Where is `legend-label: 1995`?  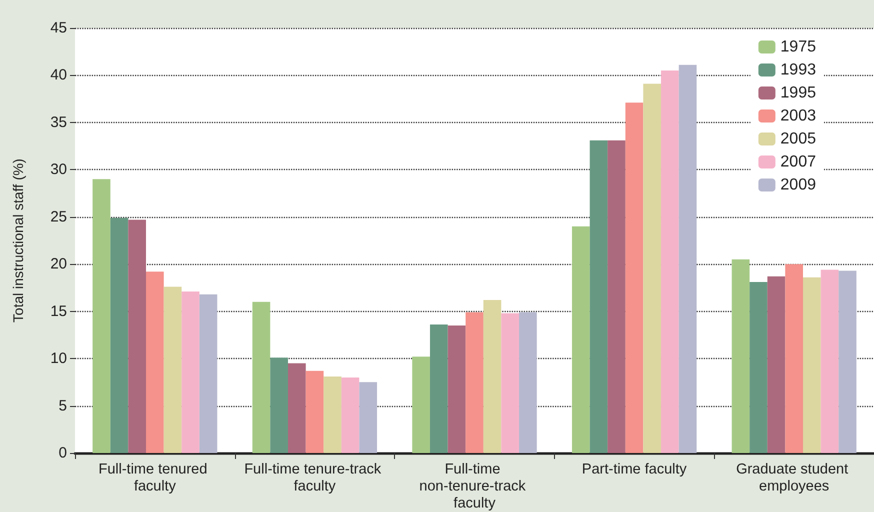 legend-label: 1995 is located at coordinates (798, 93).